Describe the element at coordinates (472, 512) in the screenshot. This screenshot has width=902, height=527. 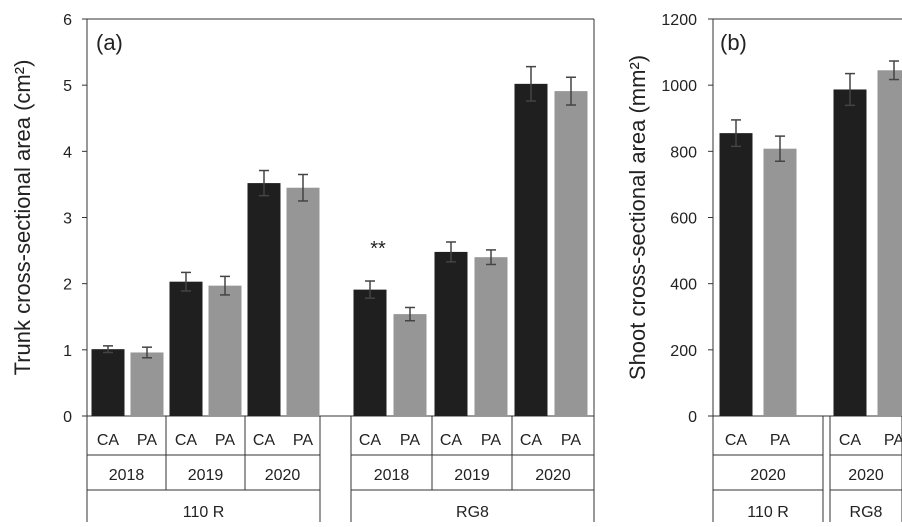
I see `panel-a-group-label: RG8` at that location.